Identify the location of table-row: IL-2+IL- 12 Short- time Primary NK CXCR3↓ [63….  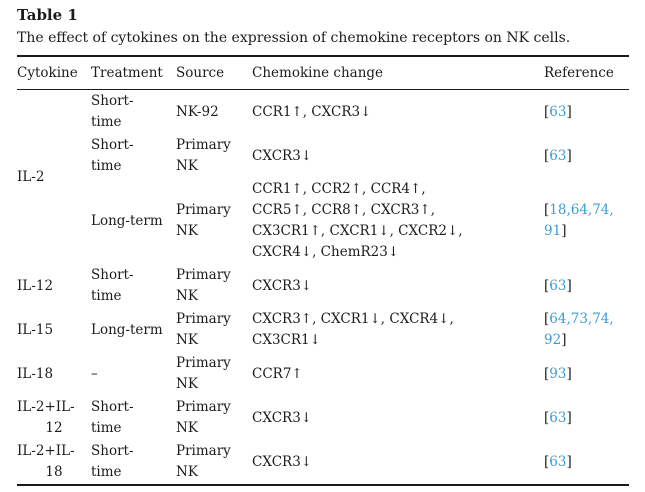
(323, 418).